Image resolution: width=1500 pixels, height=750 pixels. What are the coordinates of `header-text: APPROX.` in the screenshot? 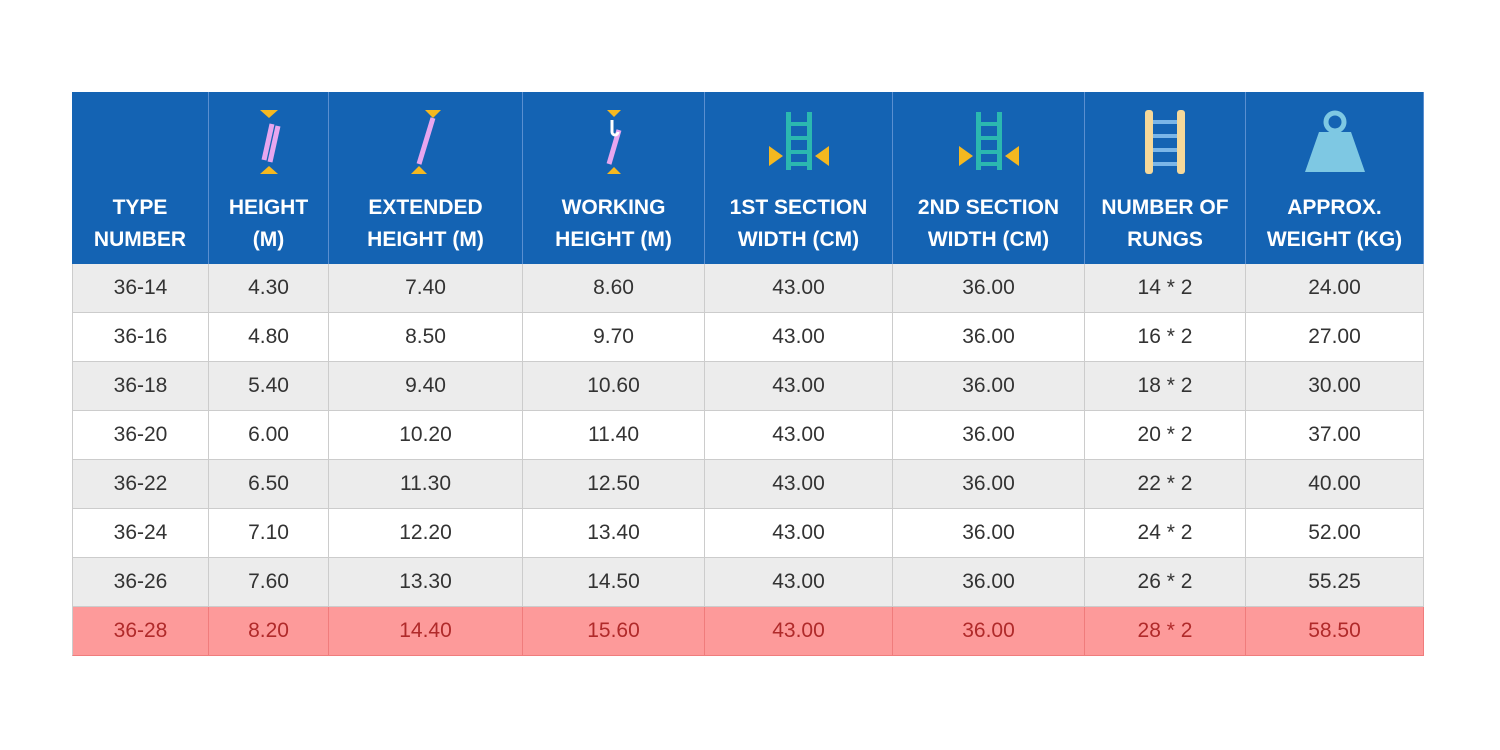 It's located at (1334, 207).